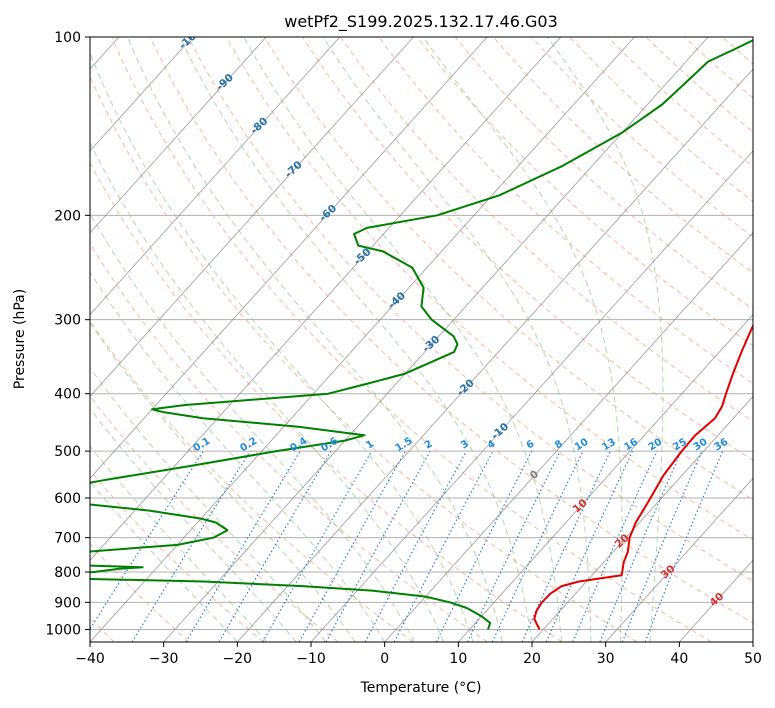 This screenshot has height=708, width=775. Describe the element at coordinates (531, 444) in the screenshot. I see `mixing-ratio-label: 6` at that location.